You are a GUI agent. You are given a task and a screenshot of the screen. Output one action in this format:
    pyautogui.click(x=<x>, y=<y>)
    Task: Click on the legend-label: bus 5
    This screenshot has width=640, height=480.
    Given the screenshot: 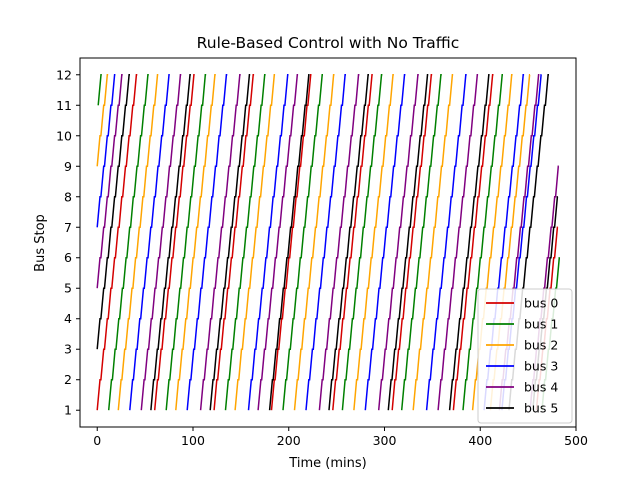 What is the action you would take?
    pyautogui.click(x=541, y=408)
    